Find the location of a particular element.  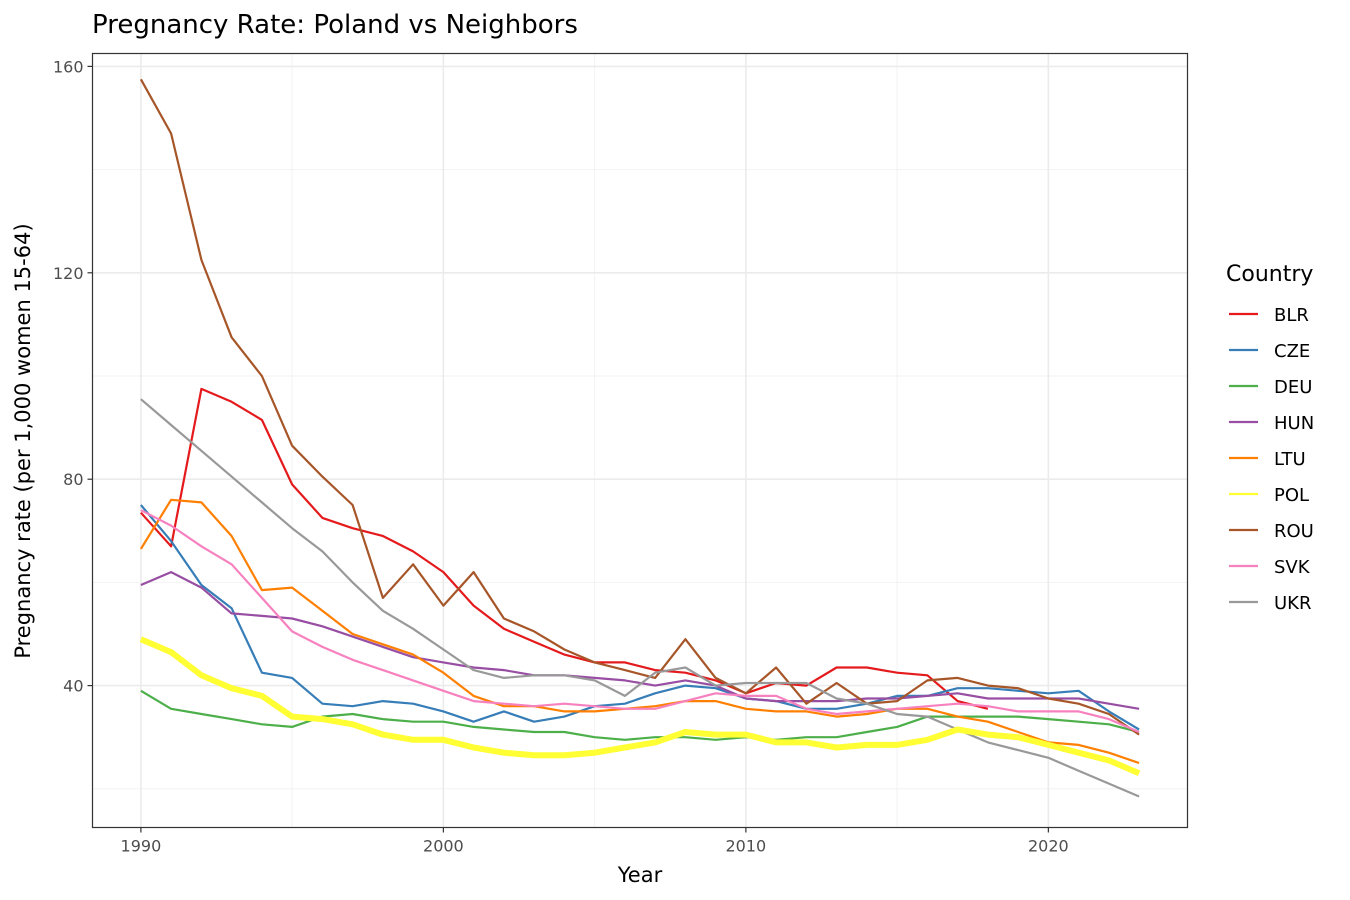

x-tick-label: 2020 is located at coordinates (1048, 846).